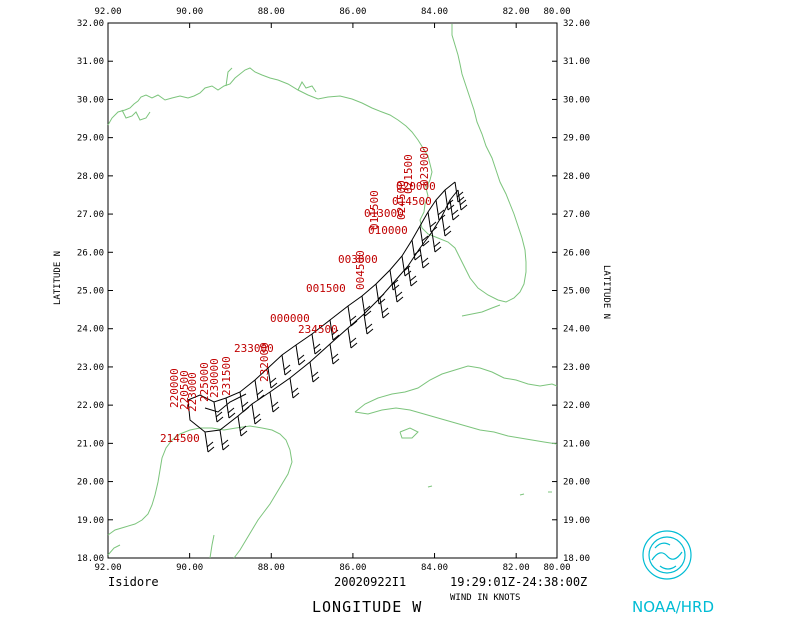  What do you see at coordinates (264, 362) in the screenshot?
I see `time-label: 232000` at bounding box center [264, 362].